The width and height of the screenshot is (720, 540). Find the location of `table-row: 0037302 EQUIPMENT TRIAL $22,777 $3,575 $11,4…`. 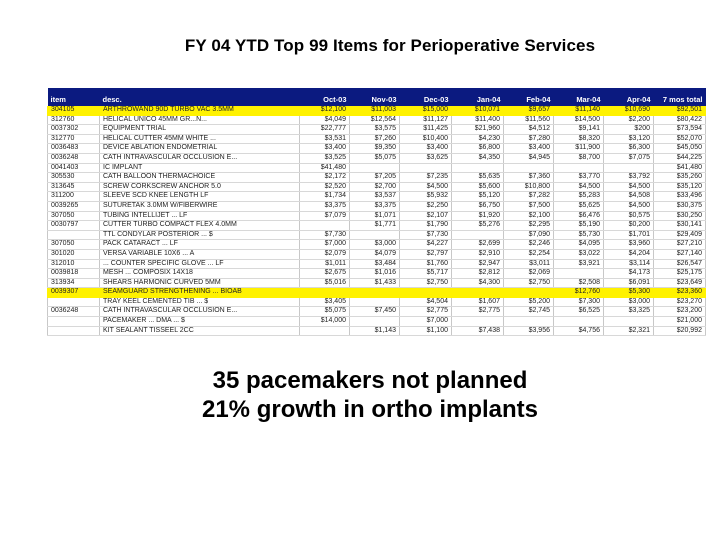

table-row: 0037302 EQUIPMENT TRIAL $22,777 $3,575 $11,4… is located at coordinates (376, 129).